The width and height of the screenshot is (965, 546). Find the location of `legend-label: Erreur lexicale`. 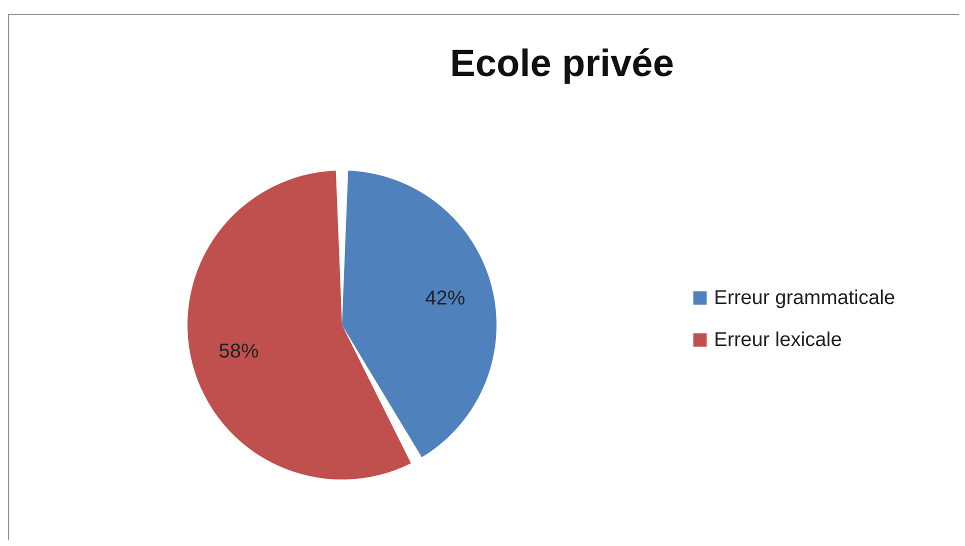

legend-label: Erreur lexicale is located at coordinates (778, 340).